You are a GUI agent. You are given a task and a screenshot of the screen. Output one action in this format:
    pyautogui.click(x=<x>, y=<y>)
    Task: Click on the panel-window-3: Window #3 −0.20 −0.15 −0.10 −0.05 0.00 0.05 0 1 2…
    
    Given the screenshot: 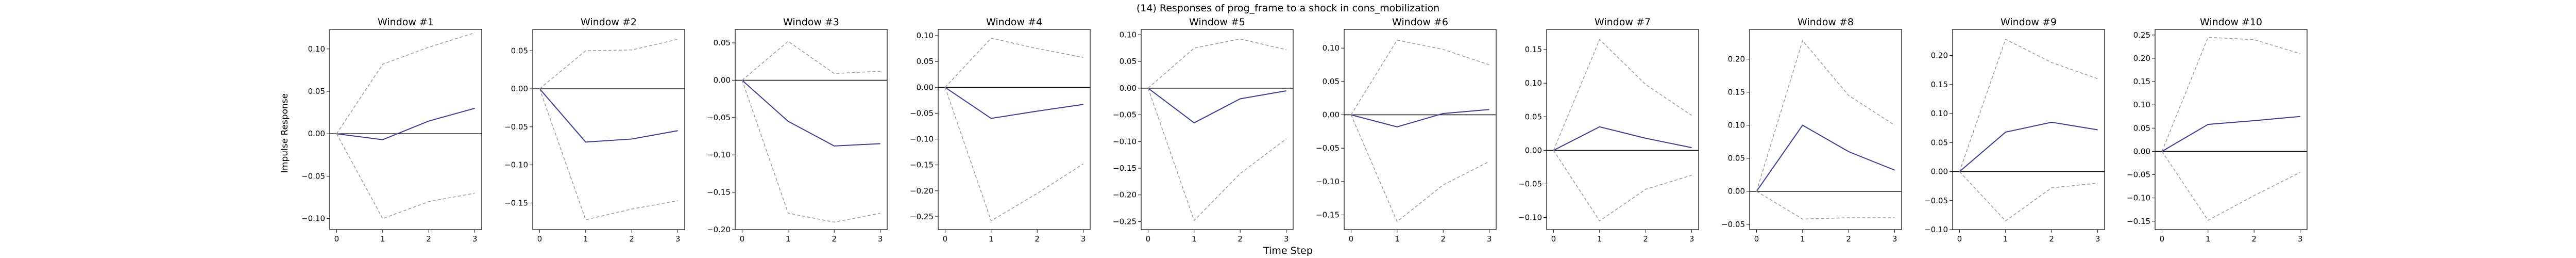 What is the action you would take?
    pyautogui.click(x=797, y=130)
    